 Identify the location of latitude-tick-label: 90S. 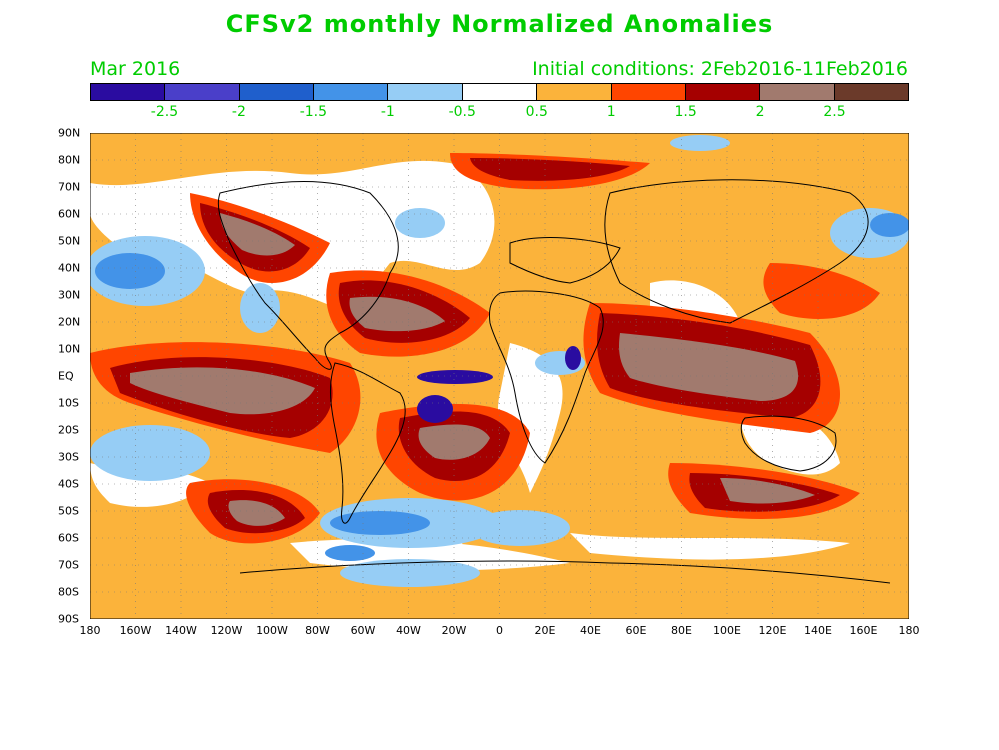
(68, 619).